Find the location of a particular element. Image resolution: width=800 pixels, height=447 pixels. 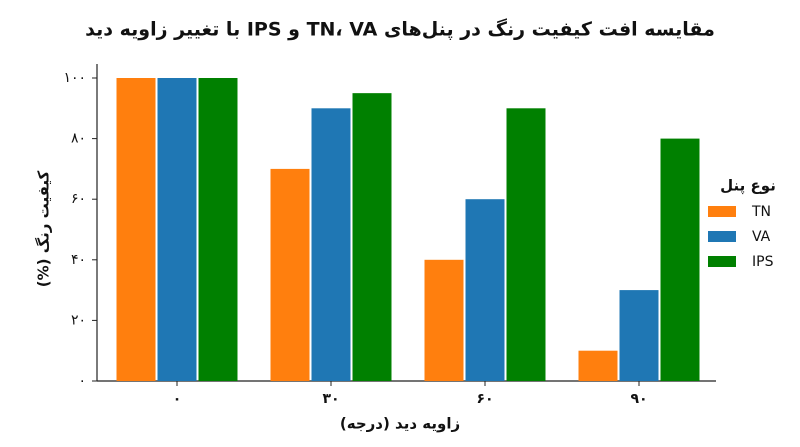

x-axis-label: زاویه دید (درجه) is located at coordinates (400, 424).